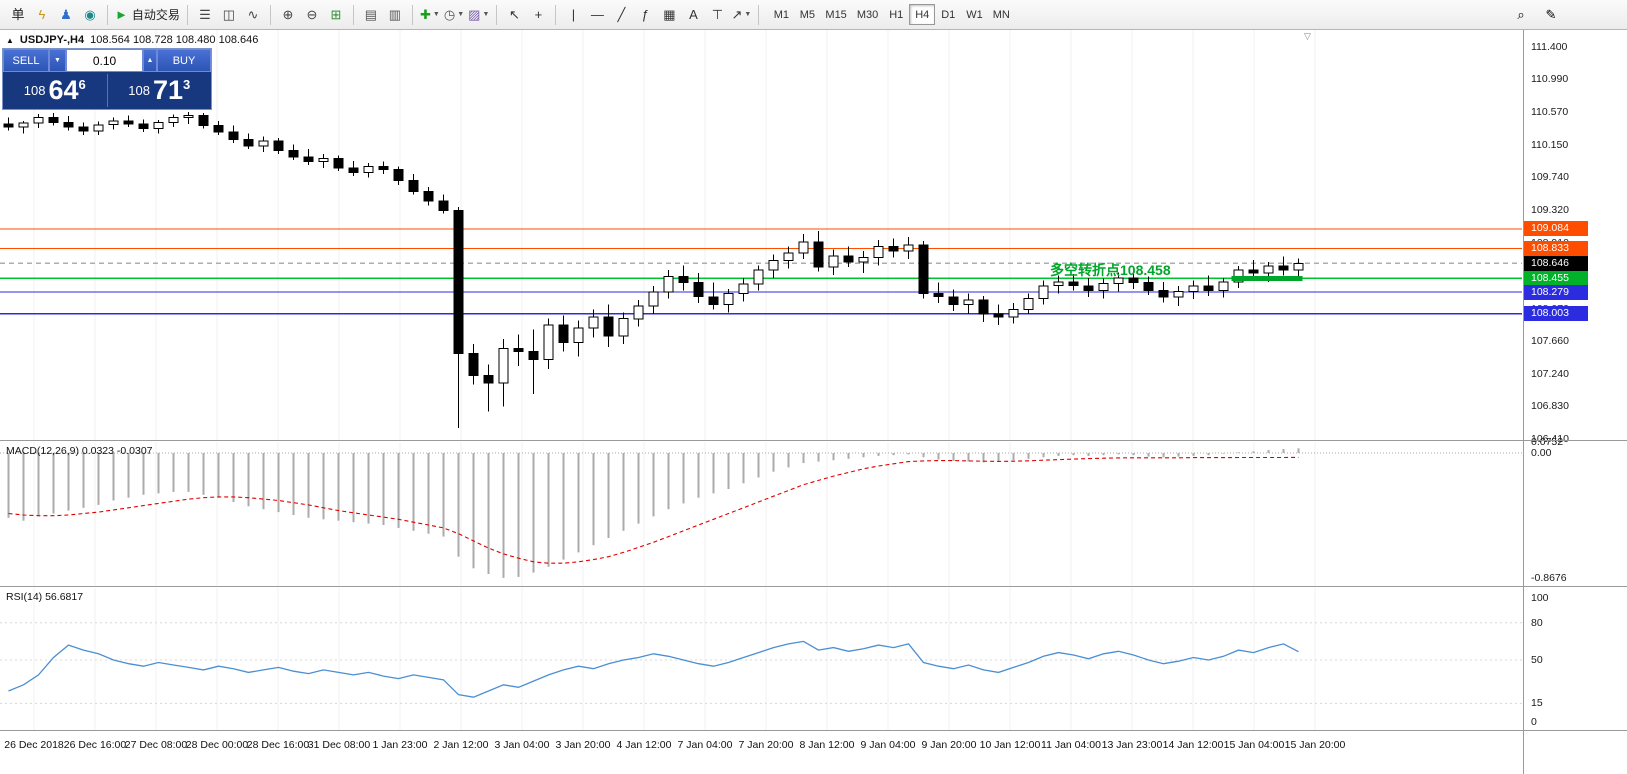 The image size is (1627, 774). Describe the element at coordinates (1254, 745) in the screenshot. I see `time-axis-label: 15 Jan 04:00` at that location.